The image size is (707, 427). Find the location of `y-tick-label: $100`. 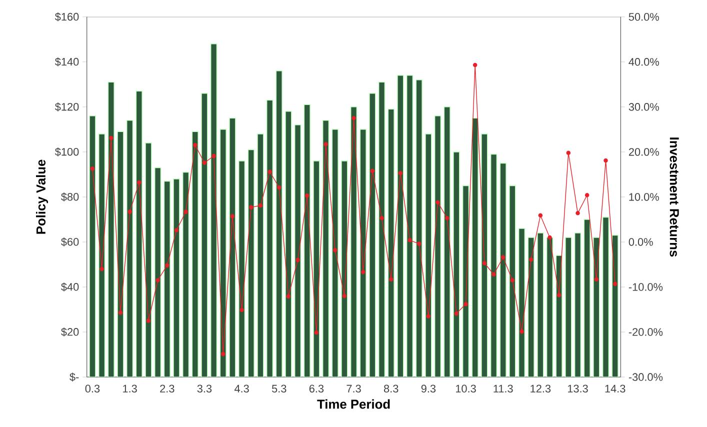

y-tick-label: $100 is located at coordinates (66, 152).